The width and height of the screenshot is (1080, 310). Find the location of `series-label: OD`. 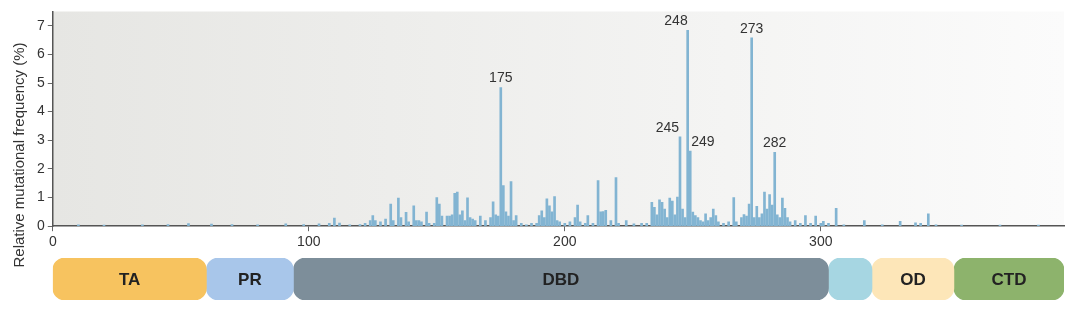

series-label: OD is located at coordinates (913, 279).